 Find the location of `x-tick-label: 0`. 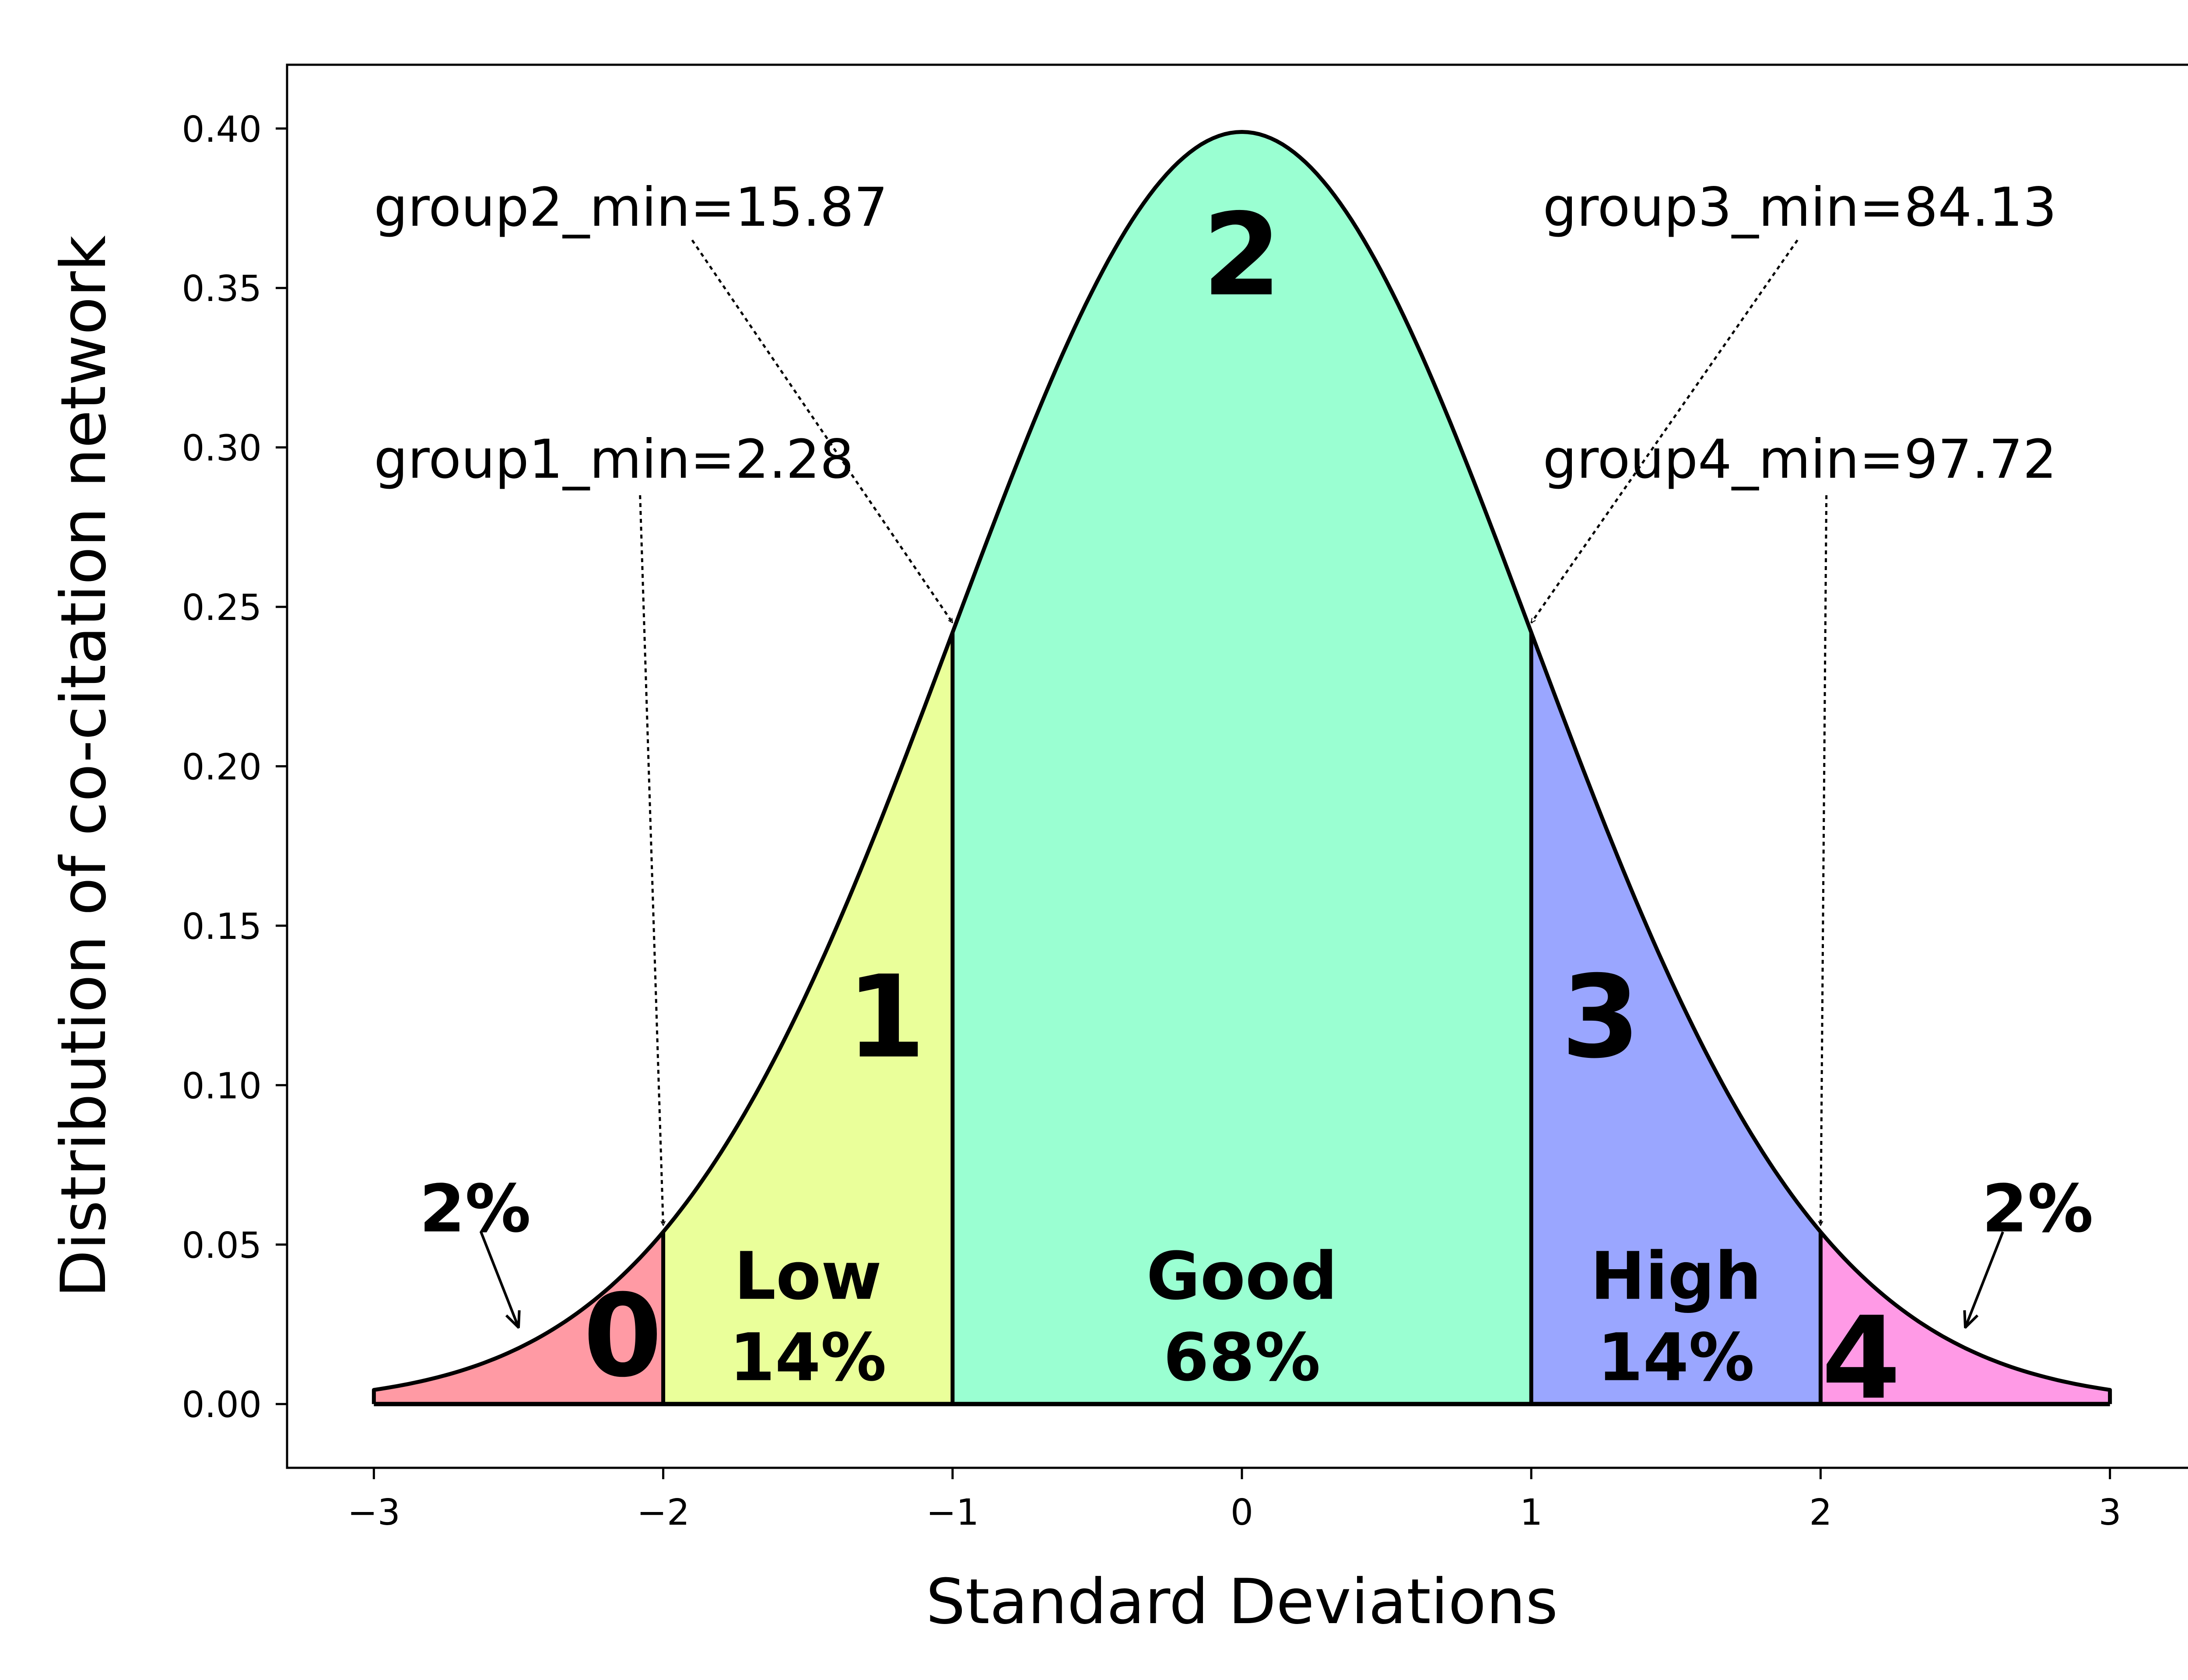

x-tick-label: 0 is located at coordinates (1242, 1512).